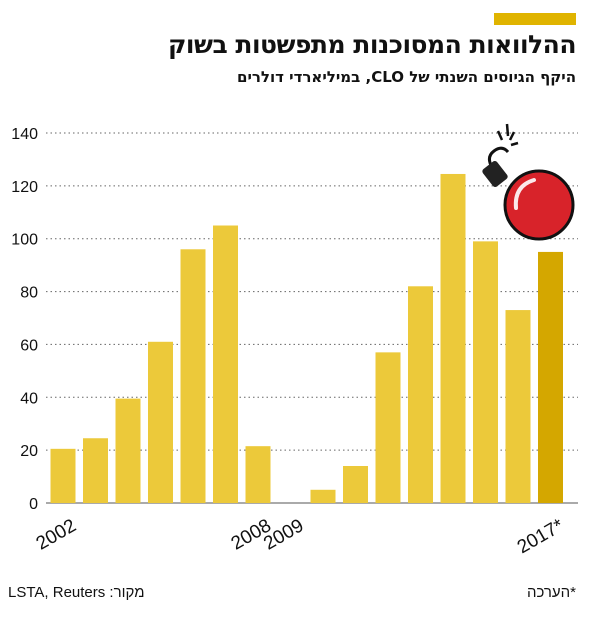 This screenshot has height=626, width=590. What do you see at coordinates (24, 134) in the screenshot?
I see `y-tick-label: 140` at bounding box center [24, 134].